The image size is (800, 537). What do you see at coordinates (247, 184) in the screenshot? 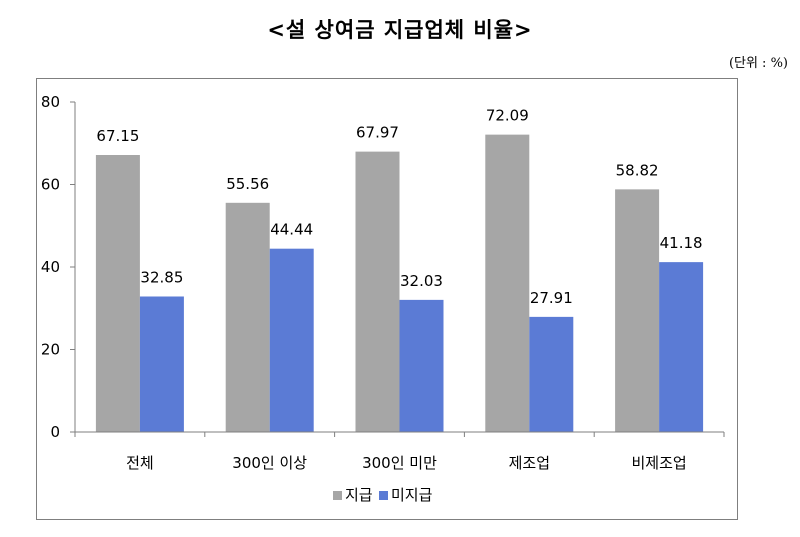
I see `data-label: 55.56` at bounding box center [247, 184].